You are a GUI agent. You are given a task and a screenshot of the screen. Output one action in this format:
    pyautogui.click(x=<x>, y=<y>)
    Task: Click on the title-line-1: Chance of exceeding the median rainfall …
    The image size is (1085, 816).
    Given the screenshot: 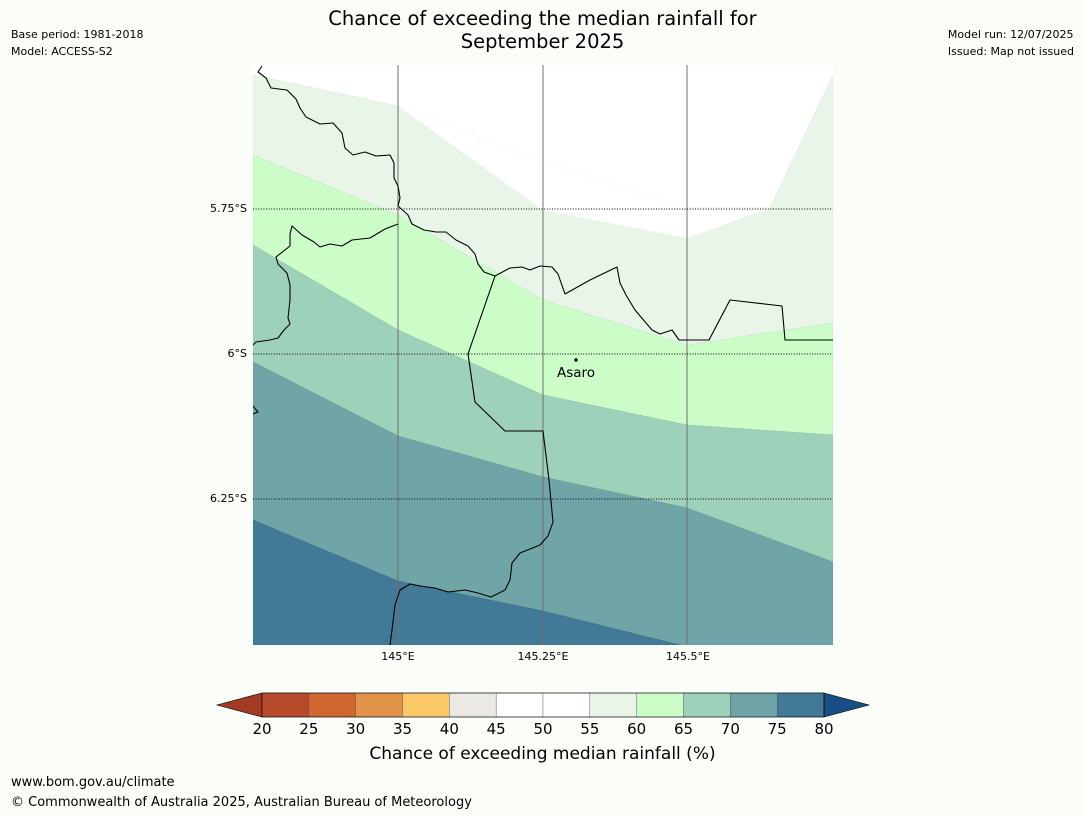 What is the action you would take?
    pyautogui.click(x=542, y=18)
    